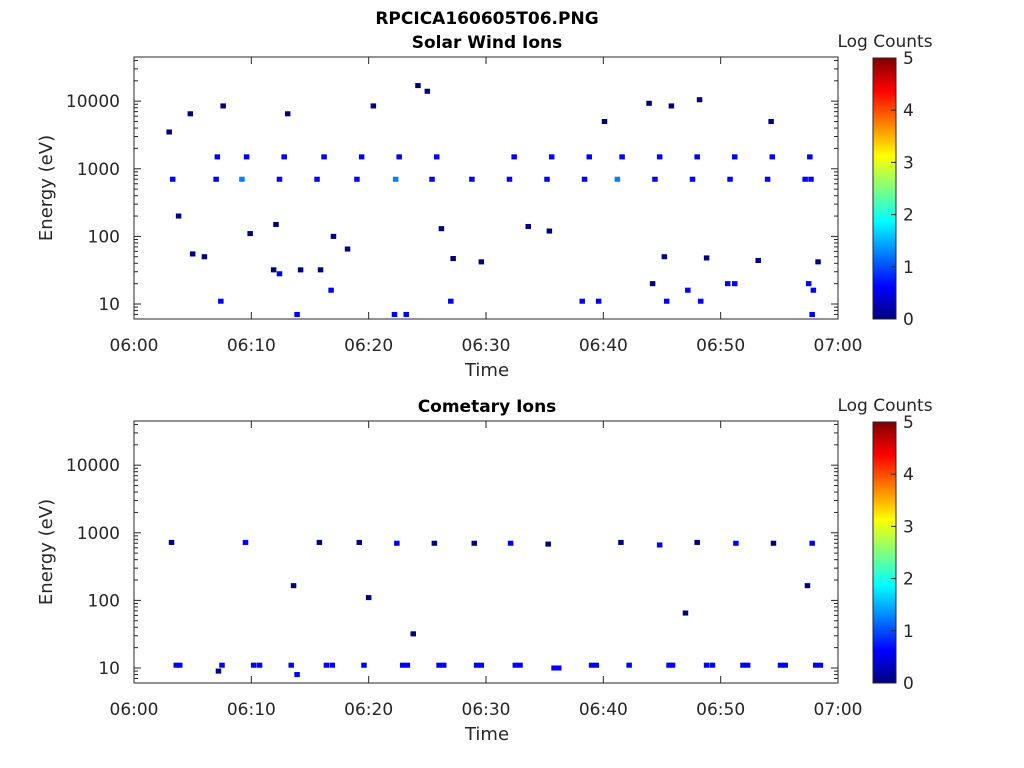 This screenshot has width=1024, height=768. What do you see at coordinates (487, 407) in the screenshot?
I see `panel-title-cometary: Cometary Ions` at bounding box center [487, 407].